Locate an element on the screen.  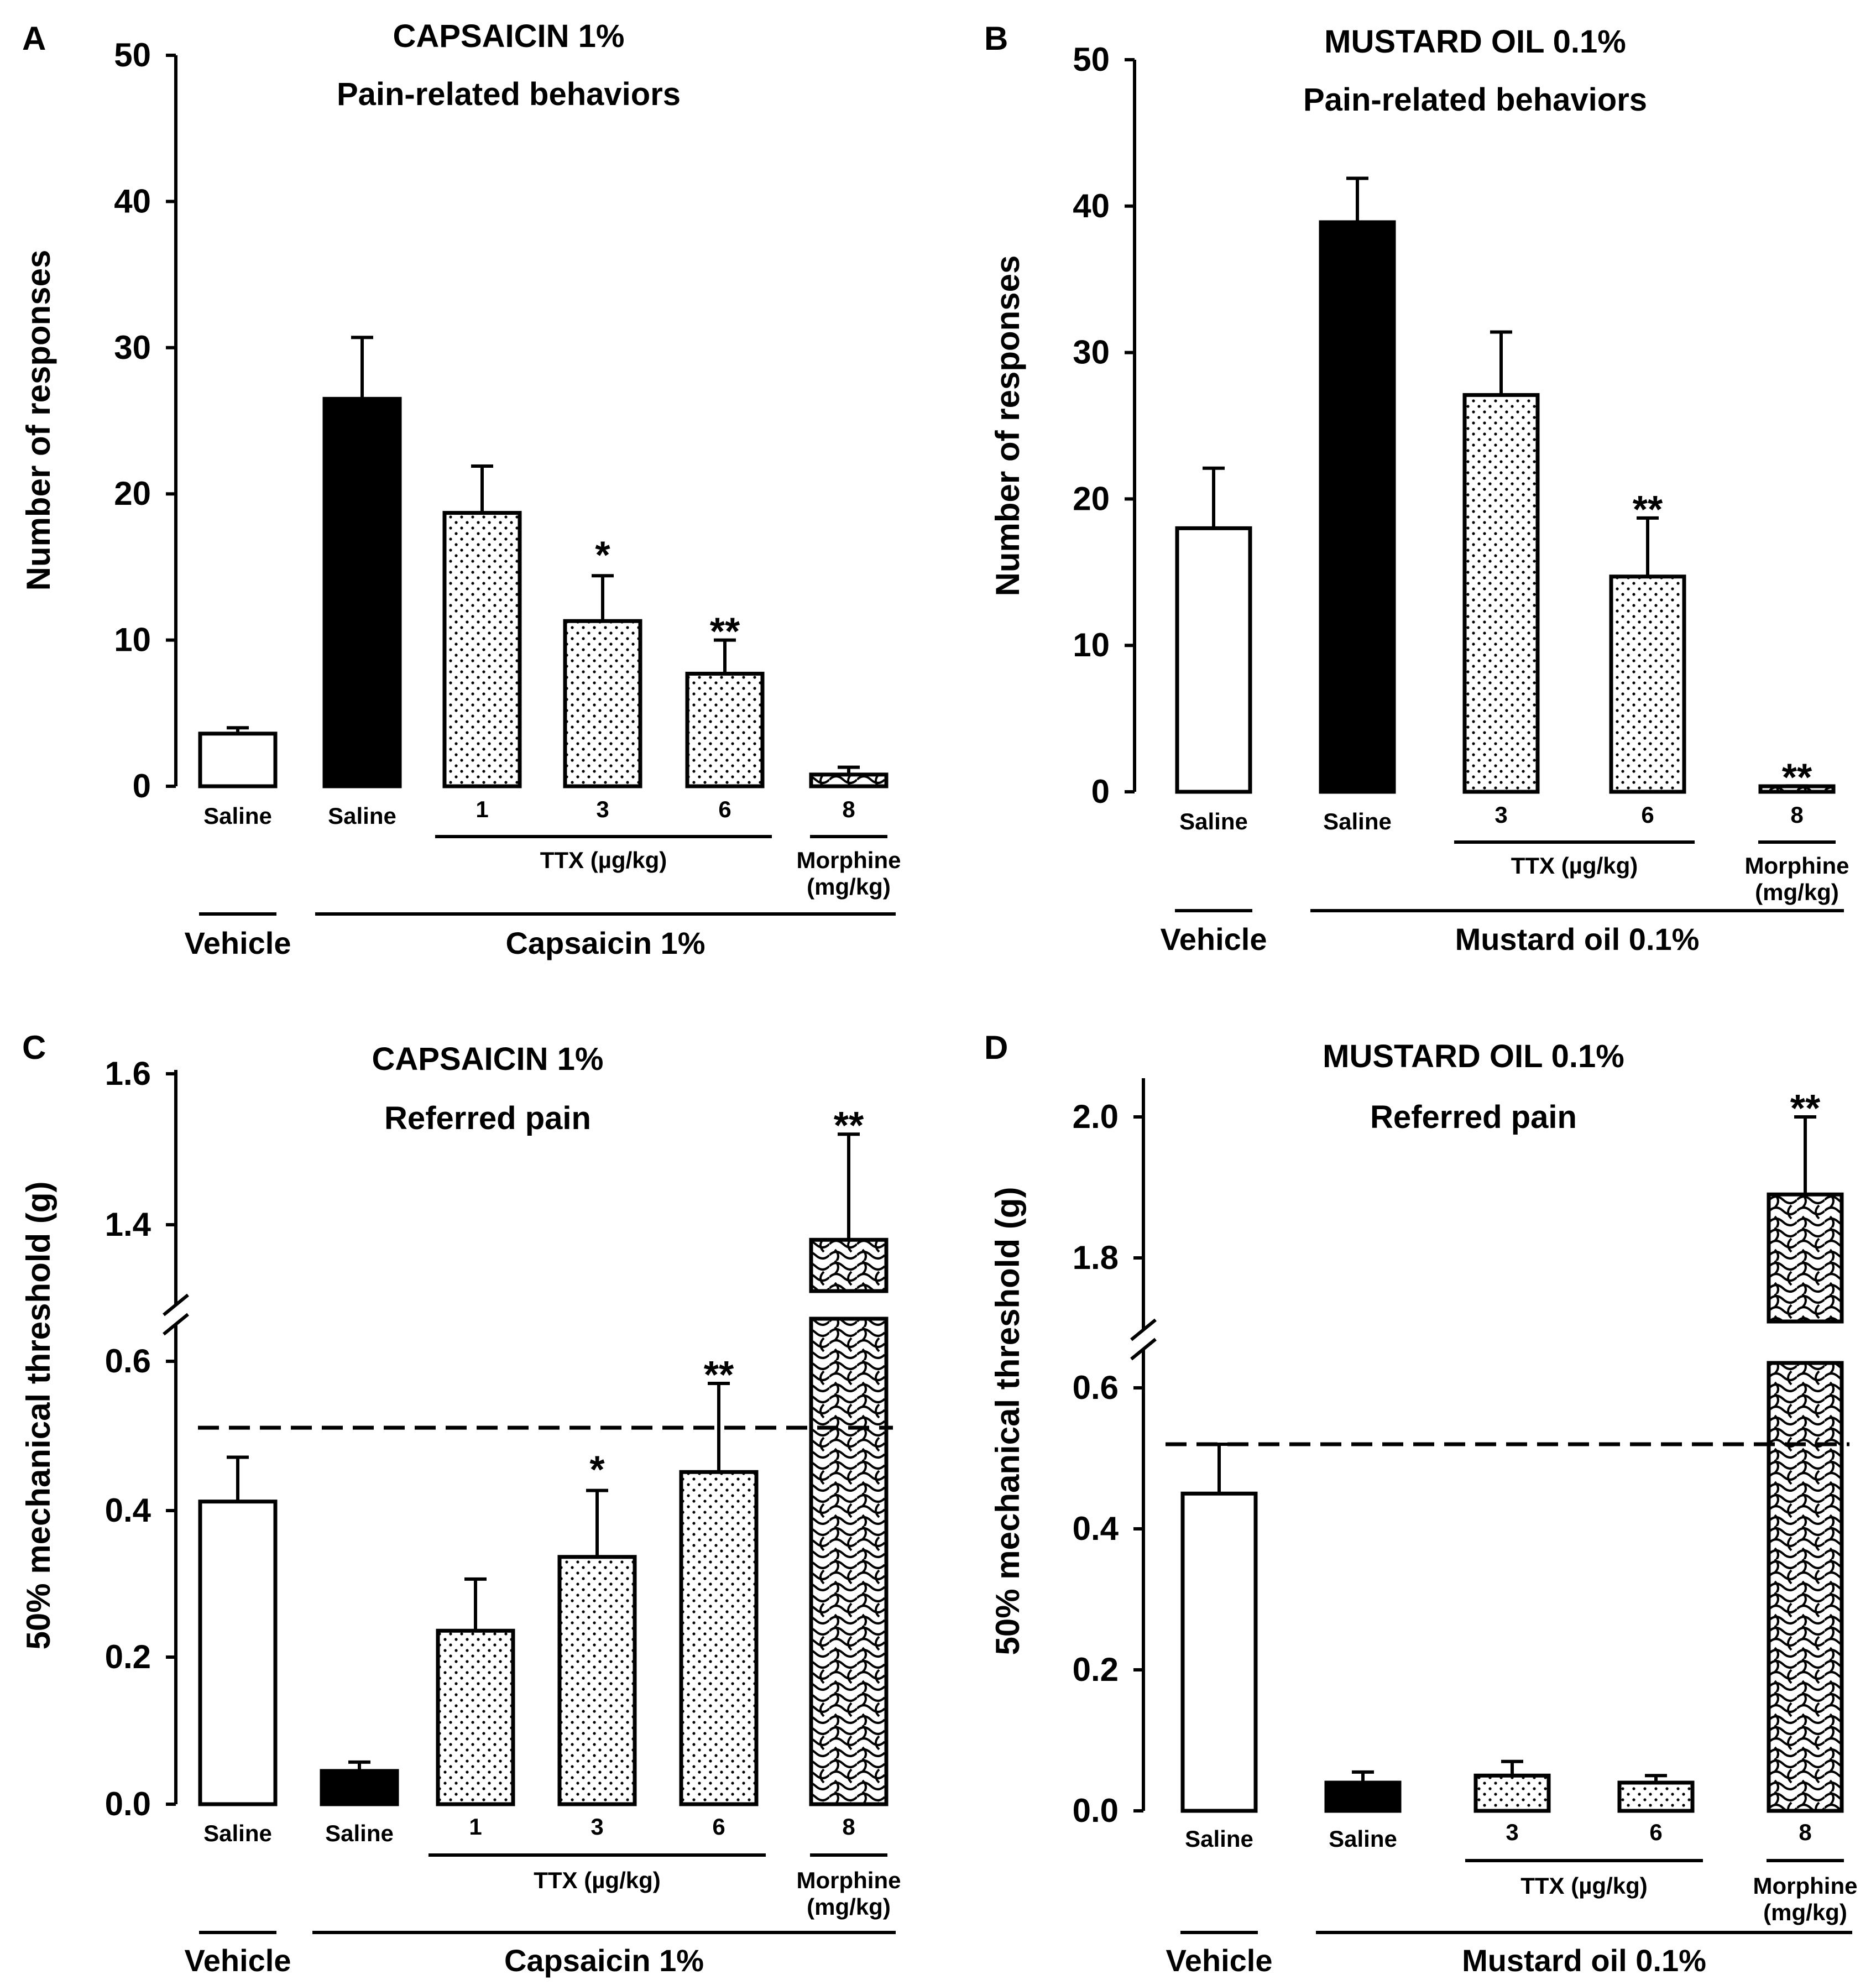
treatment-label: Capsaicin 1% is located at coordinates (605, 943).